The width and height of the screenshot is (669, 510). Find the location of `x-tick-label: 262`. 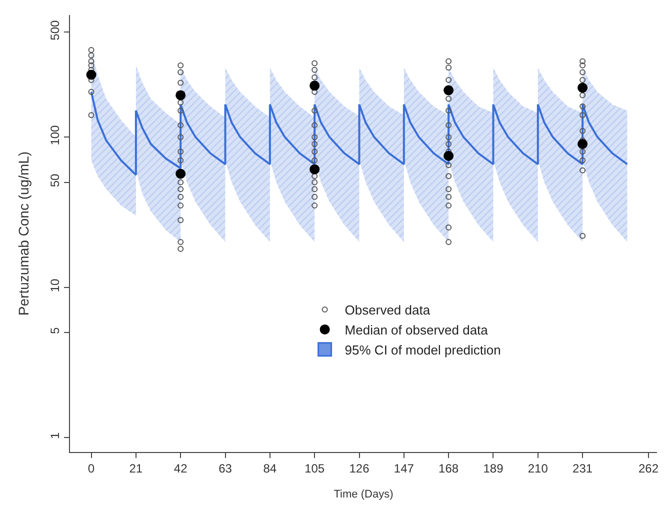

x-tick-label: 262 is located at coordinates (648, 469).